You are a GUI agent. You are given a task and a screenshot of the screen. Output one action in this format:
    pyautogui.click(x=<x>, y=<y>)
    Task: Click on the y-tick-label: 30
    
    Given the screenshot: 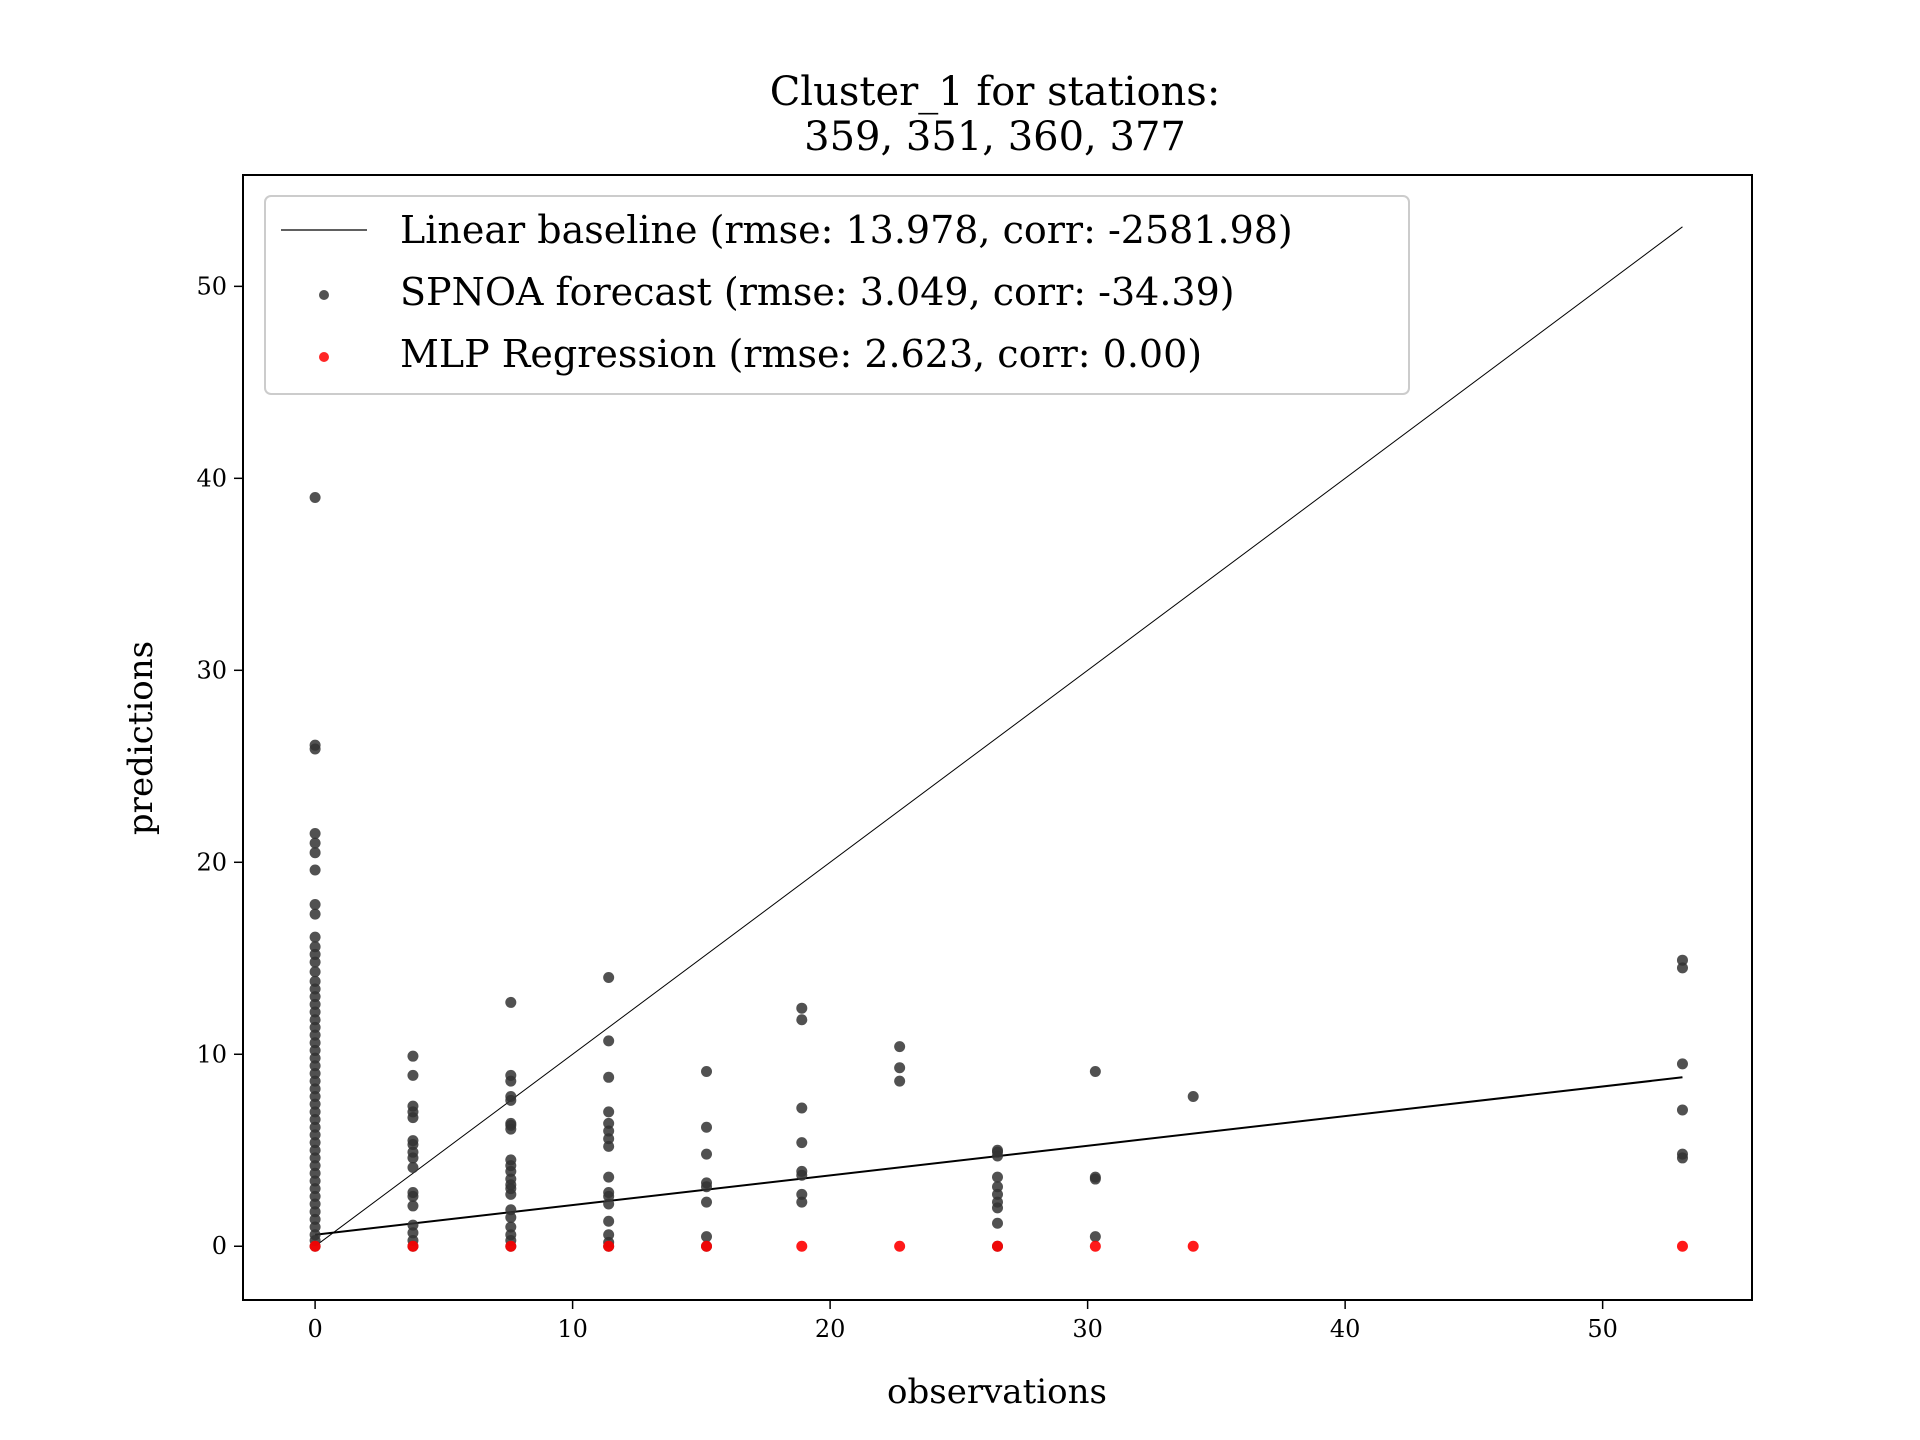 What is the action you would take?
    pyautogui.click(x=211, y=670)
    